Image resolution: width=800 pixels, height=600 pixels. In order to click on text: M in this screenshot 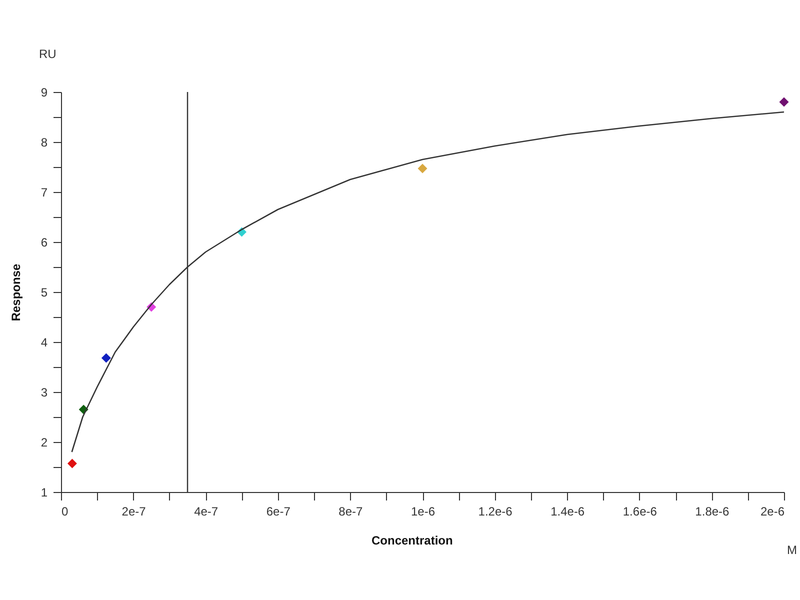, I will do `click(792, 550)`.